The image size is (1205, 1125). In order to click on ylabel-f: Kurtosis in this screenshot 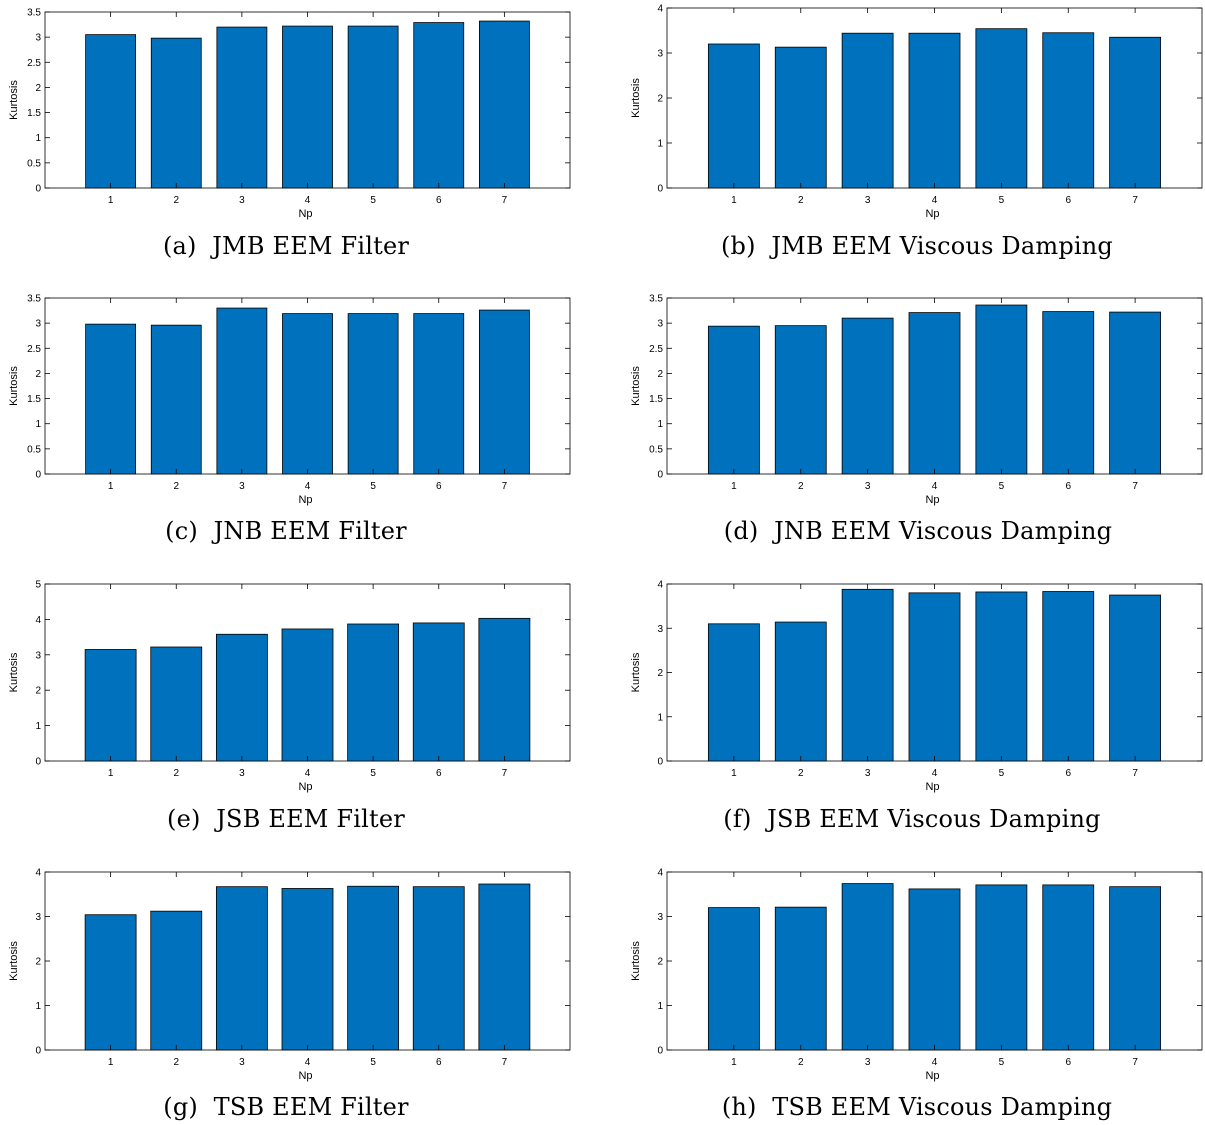, I will do `click(636, 672)`.